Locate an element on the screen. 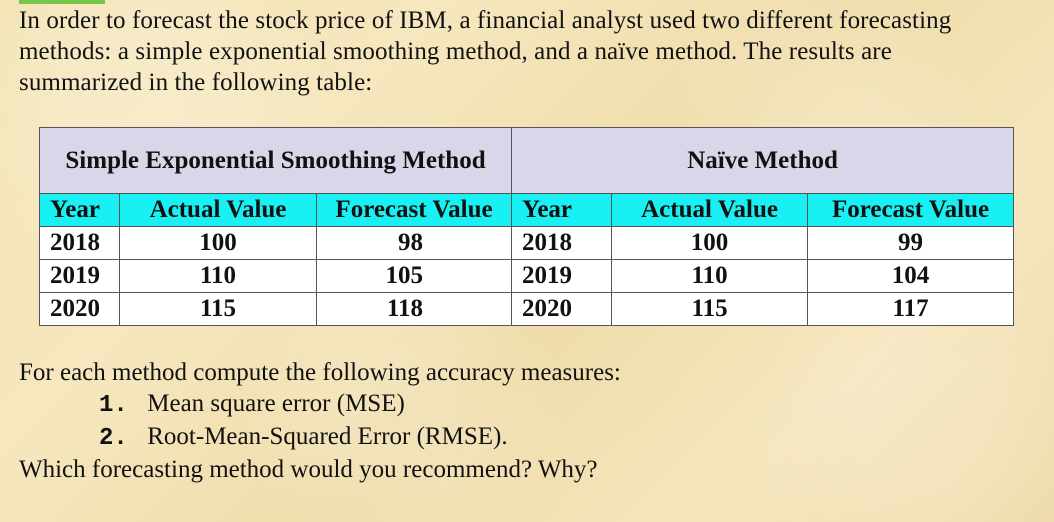 Image resolution: width=1054 pixels, height=522 pixels. forecast-value-cell: 118 is located at coordinates (414, 309).